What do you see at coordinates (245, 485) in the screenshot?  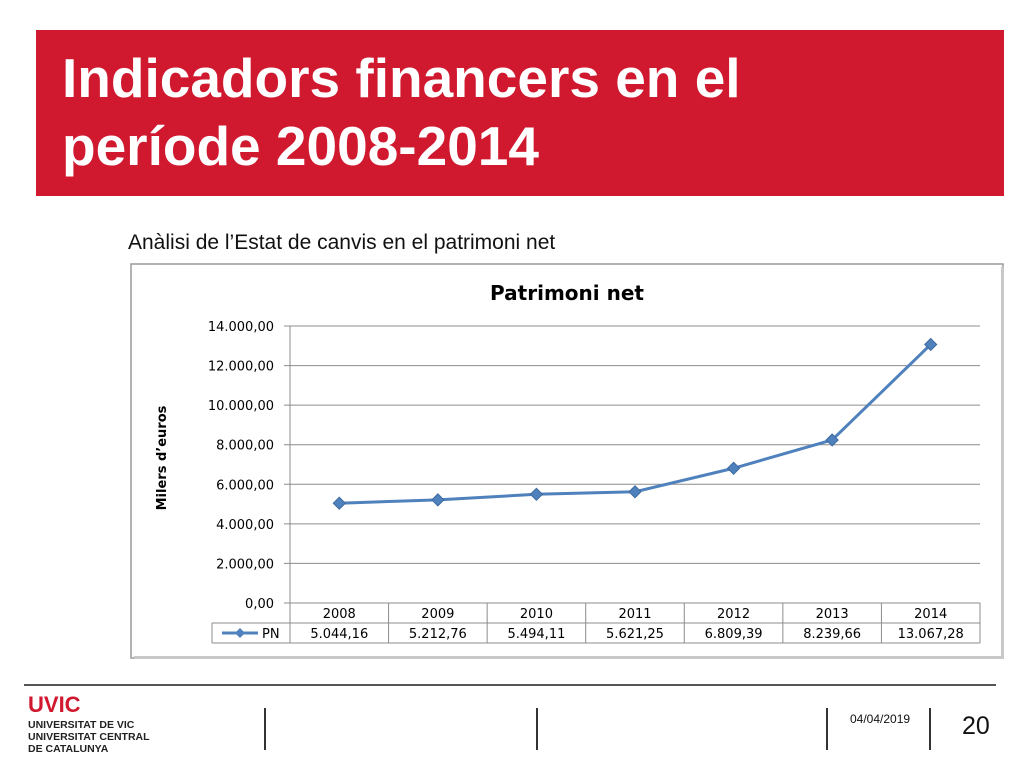 I see `y-tick-label: 6.000,00` at bounding box center [245, 485].